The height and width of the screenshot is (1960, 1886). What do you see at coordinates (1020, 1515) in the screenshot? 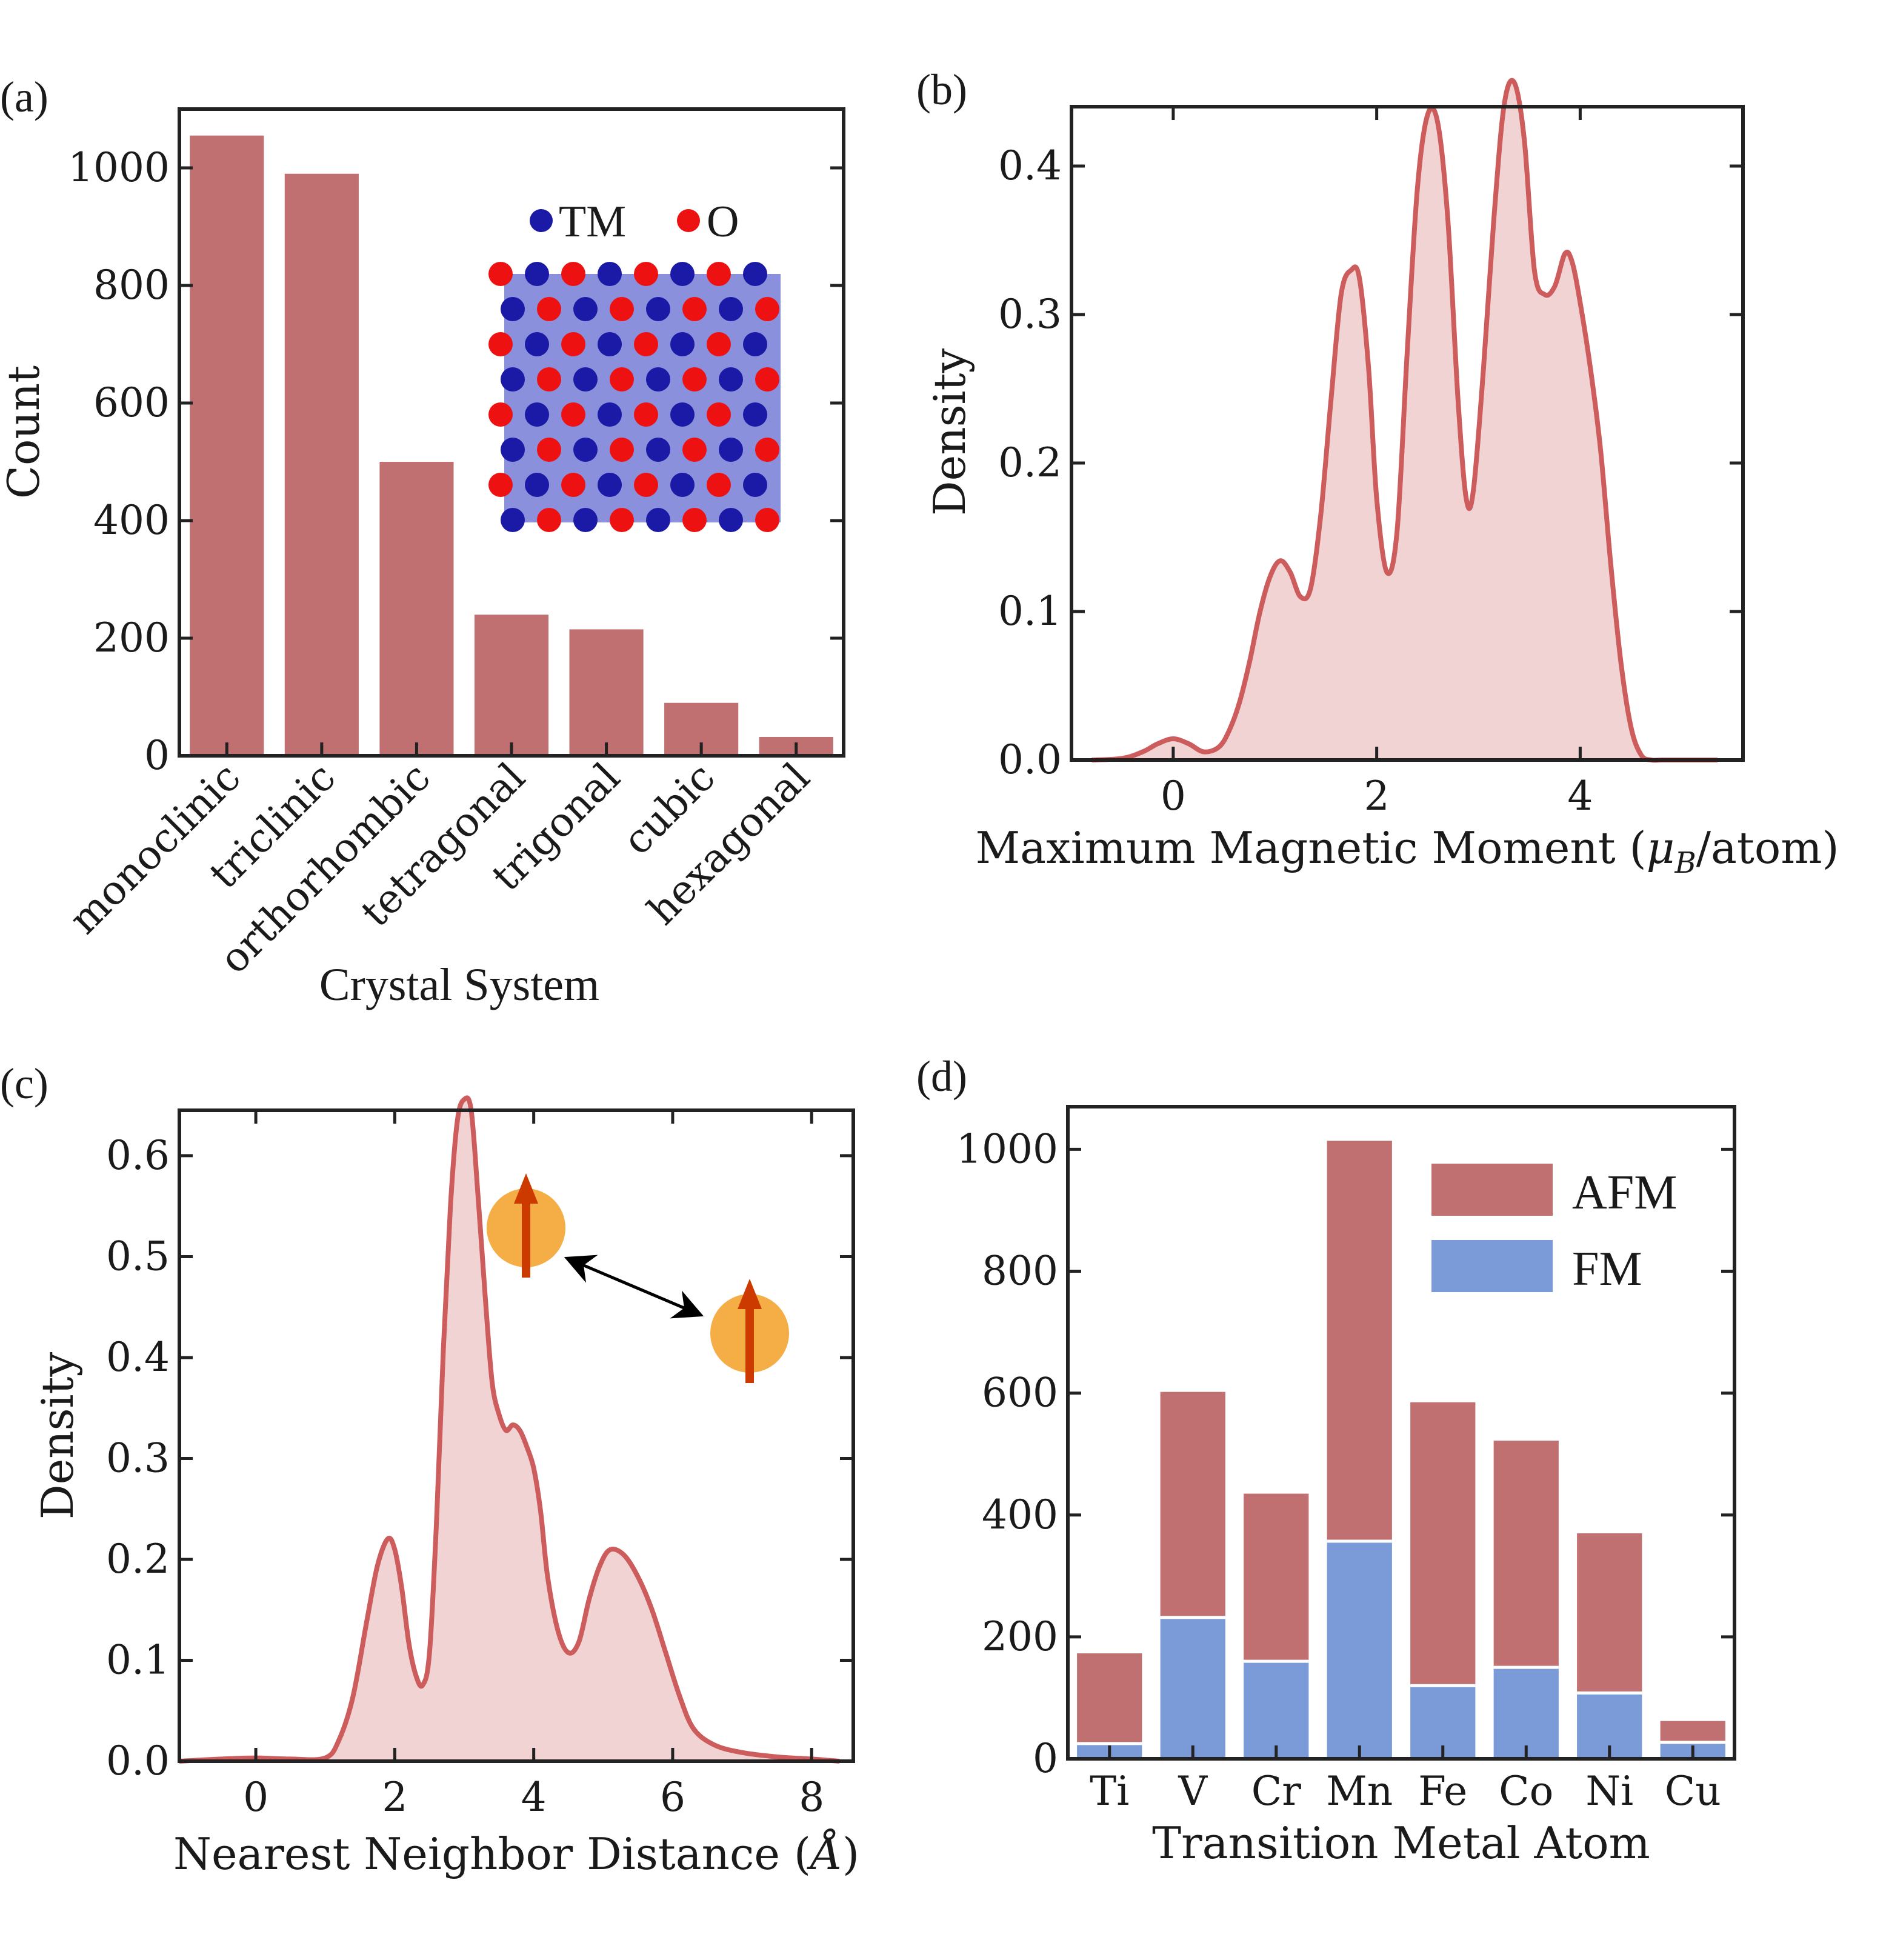
I see `d-ytick-label: 400` at bounding box center [1020, 1515].